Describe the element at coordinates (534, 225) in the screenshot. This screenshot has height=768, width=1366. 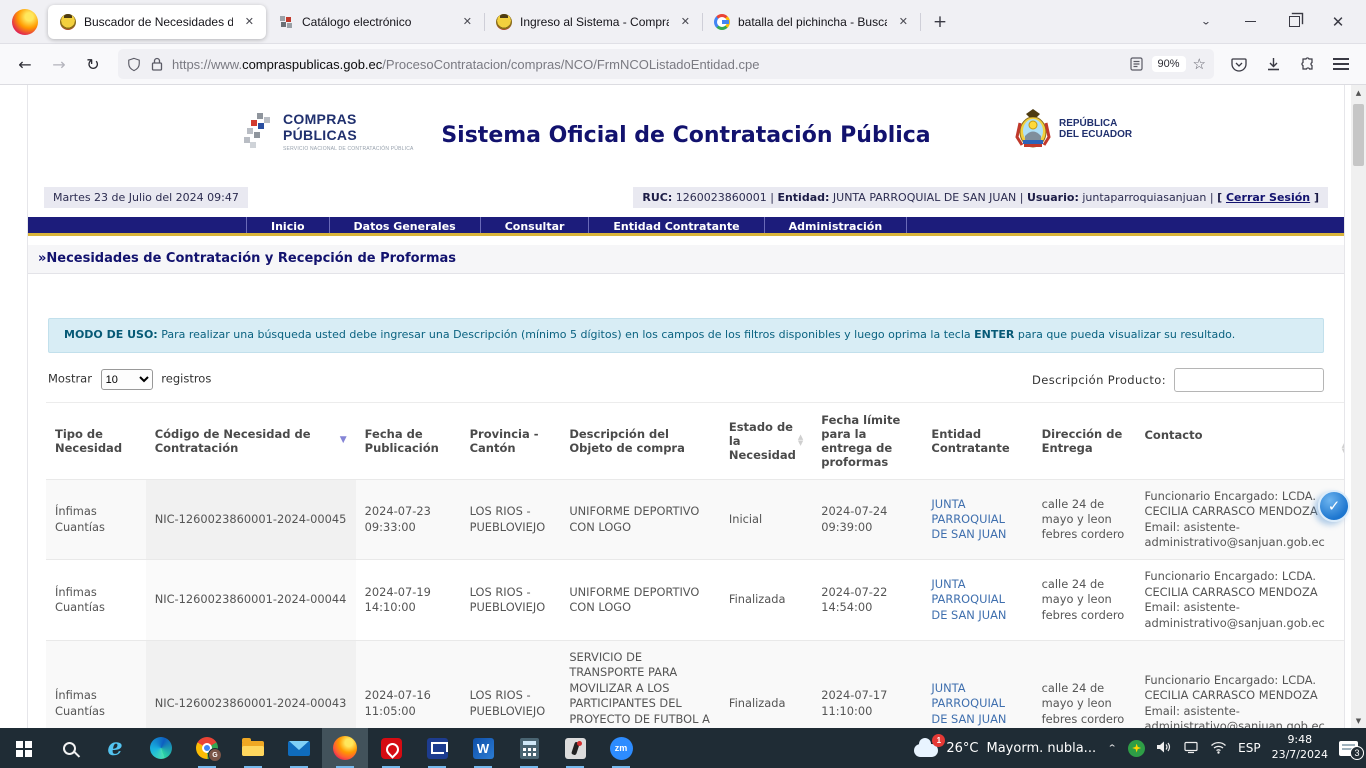
I see `nav-item-consultar: Consultar` at that location.